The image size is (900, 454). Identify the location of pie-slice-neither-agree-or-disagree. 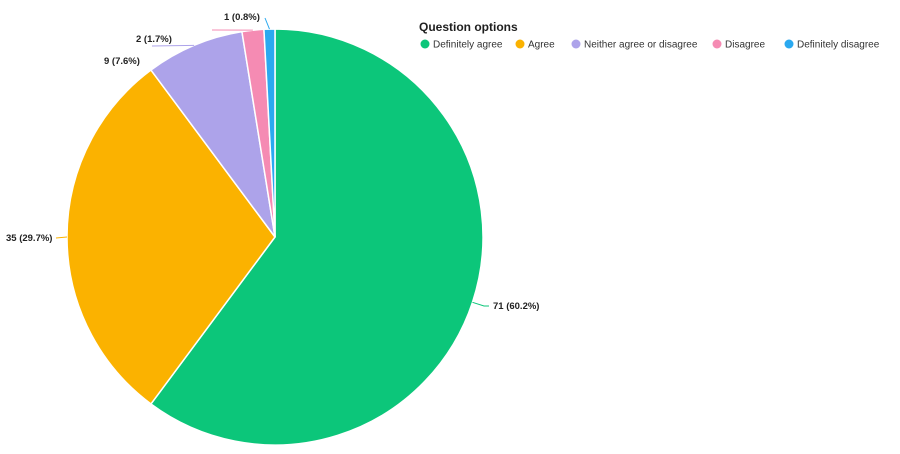
(212, 134).